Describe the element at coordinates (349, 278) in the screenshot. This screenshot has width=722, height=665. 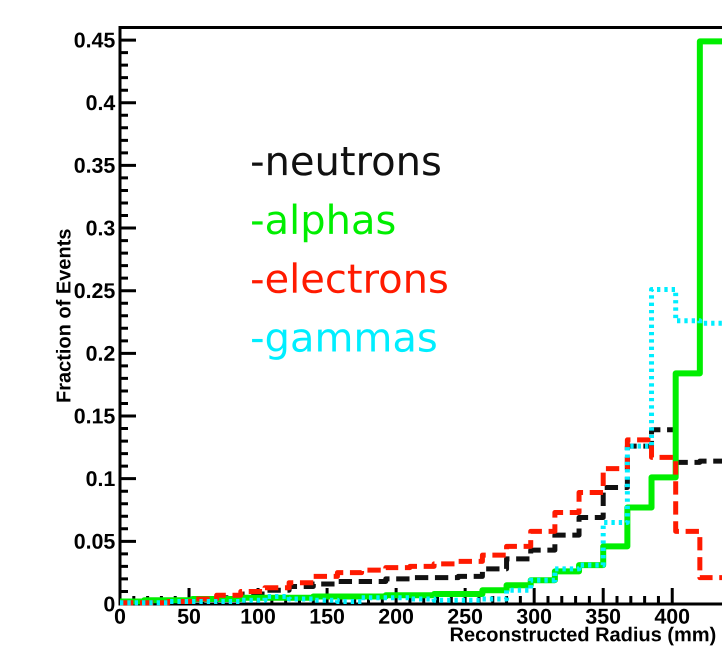
I see `text: -electrons` at that location.